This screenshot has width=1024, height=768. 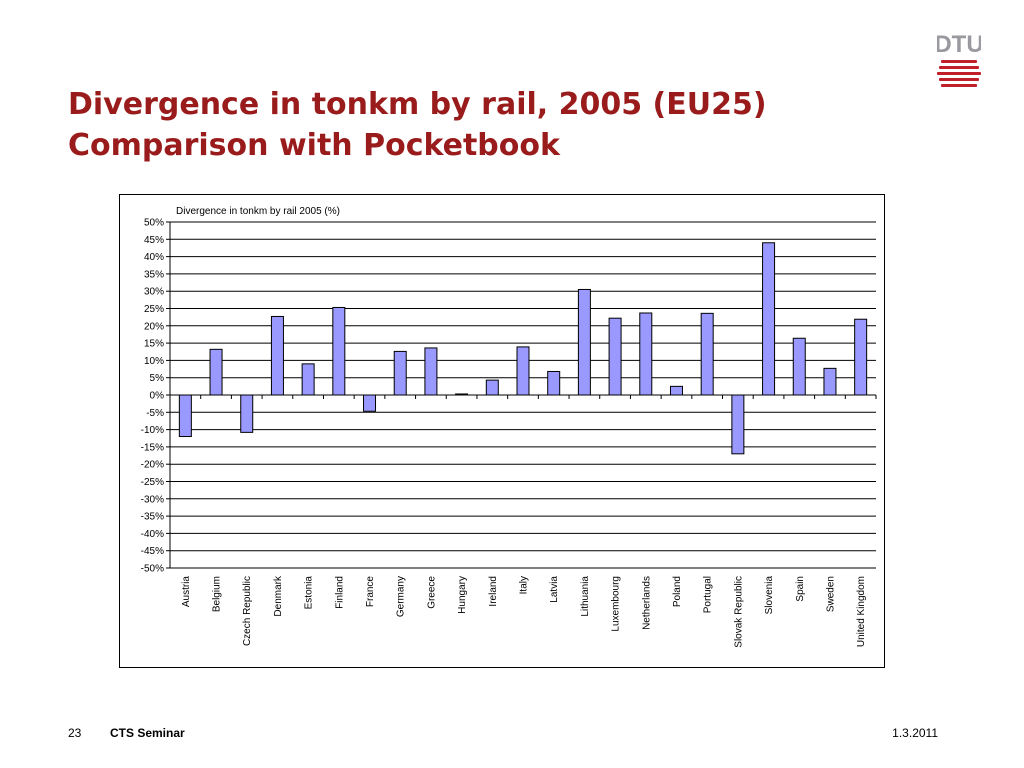 I want to click on y-tick-label: 30%, so click(x=154, y=292).